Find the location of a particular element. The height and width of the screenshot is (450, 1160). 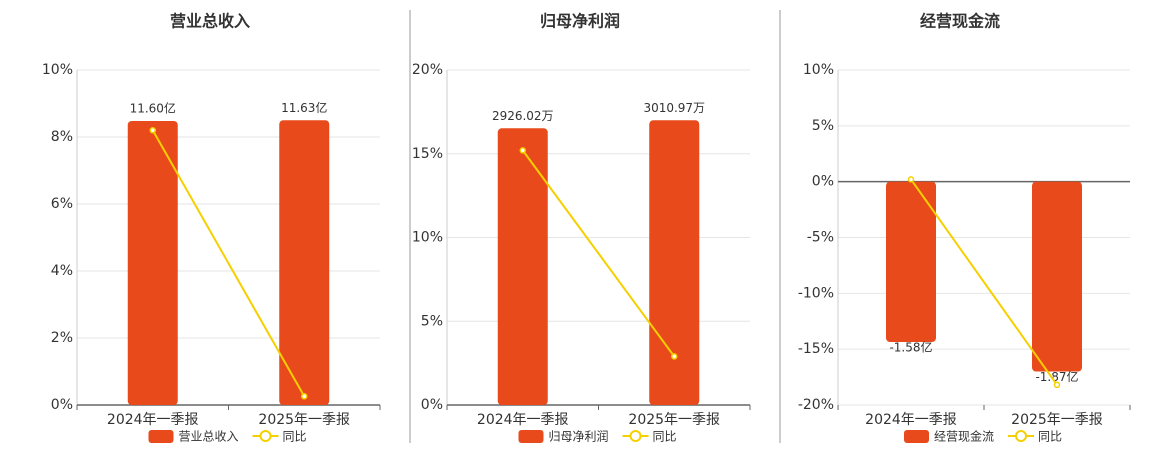

y-tick-label: 8% is located at coordinates (62, 137).